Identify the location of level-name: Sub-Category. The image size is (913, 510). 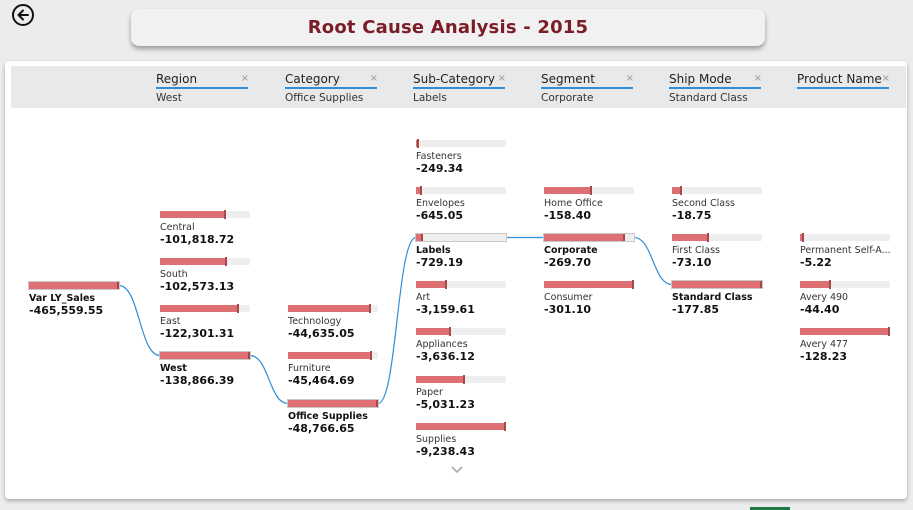
(459, 80).